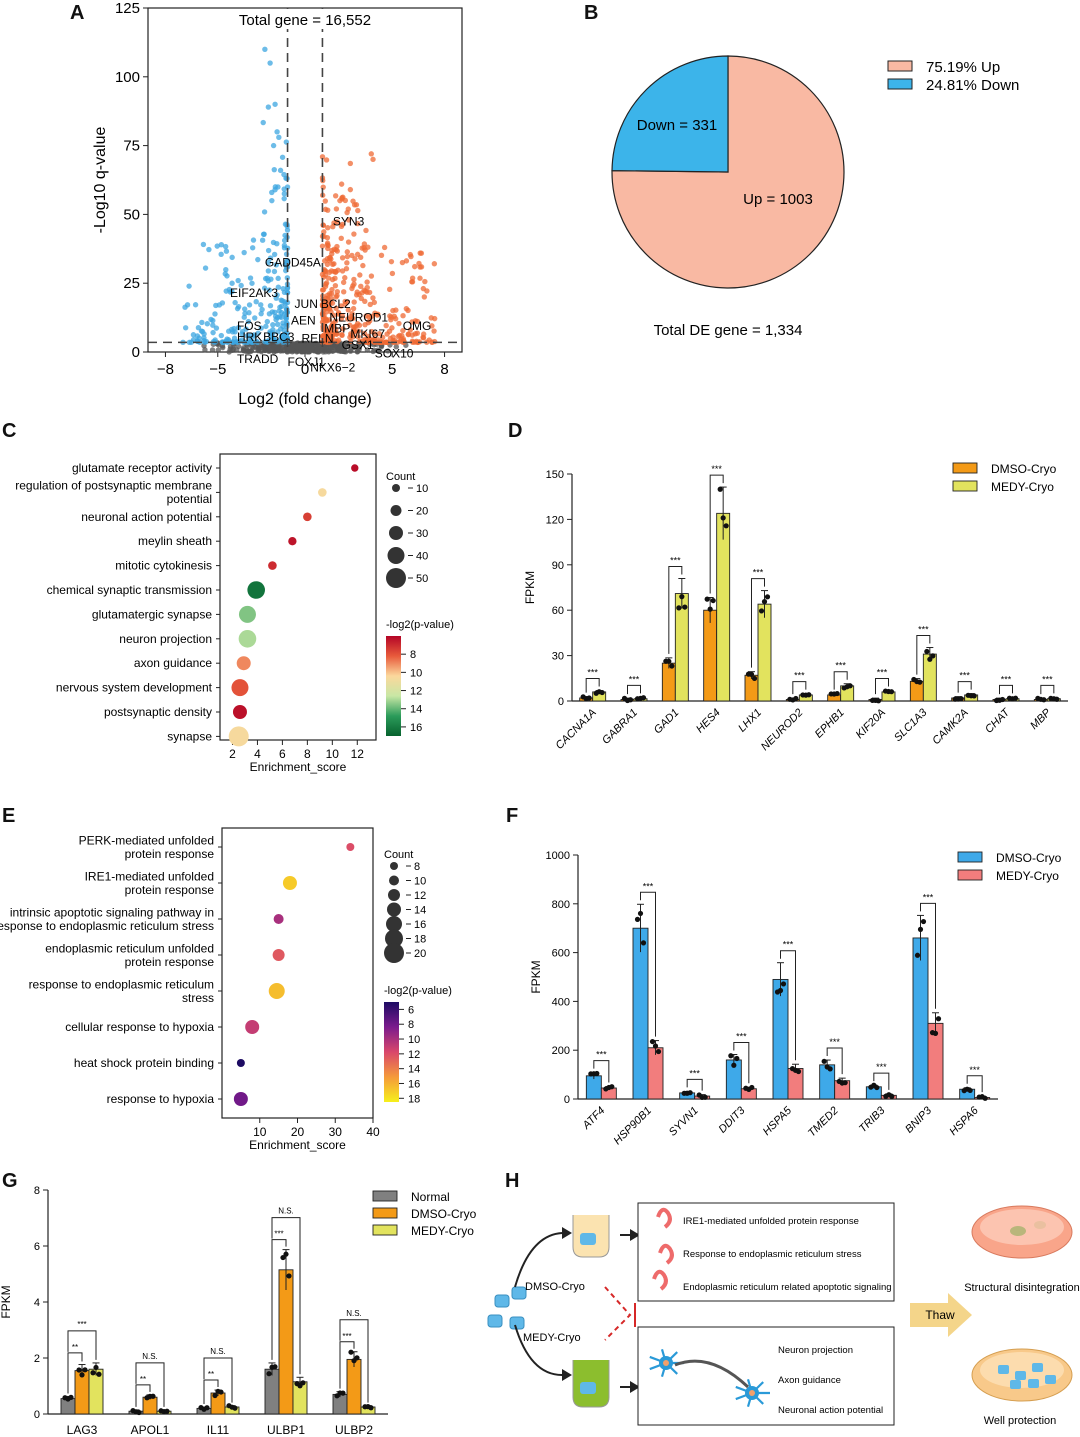 The image size is (1080, 1437). What do you see at coordinates (1018, 1231) in the screenshot?
I see `cell-debris` at bounding box center [1018, 1231].